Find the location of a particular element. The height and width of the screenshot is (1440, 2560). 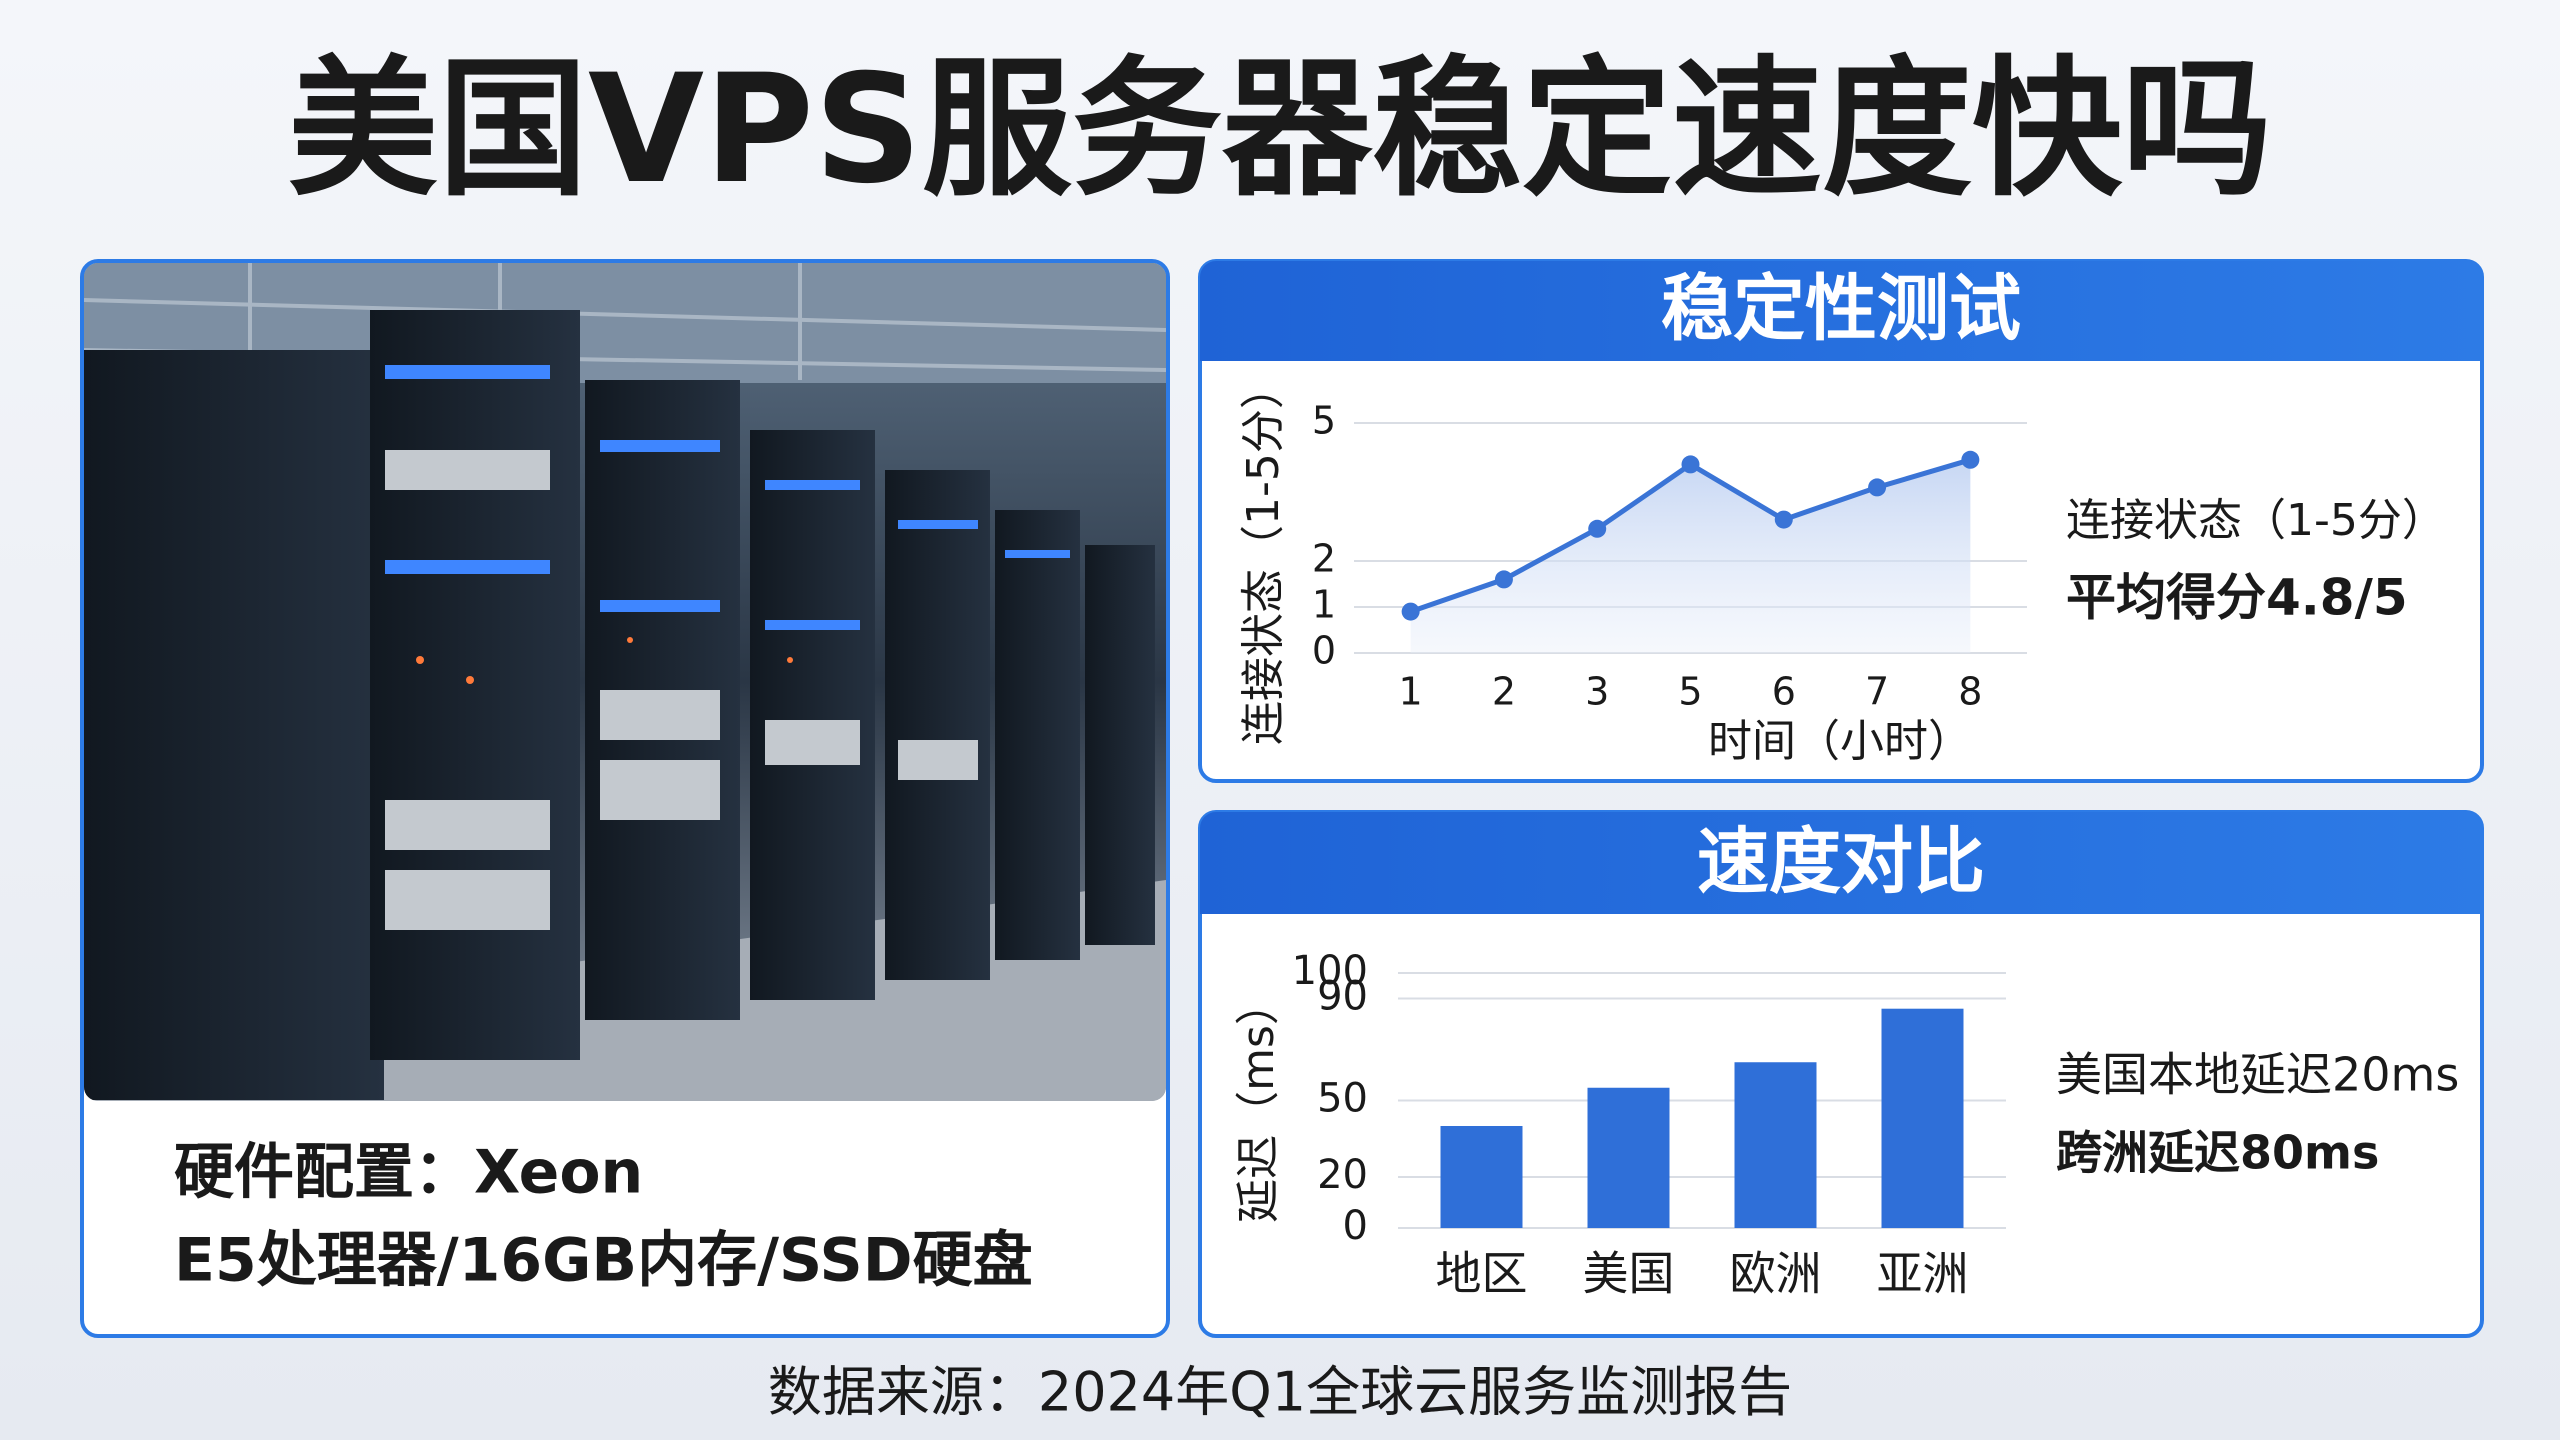

page-title: 美国VPS服务器稳定速度快吗 is located at coordinates (1280, 130).